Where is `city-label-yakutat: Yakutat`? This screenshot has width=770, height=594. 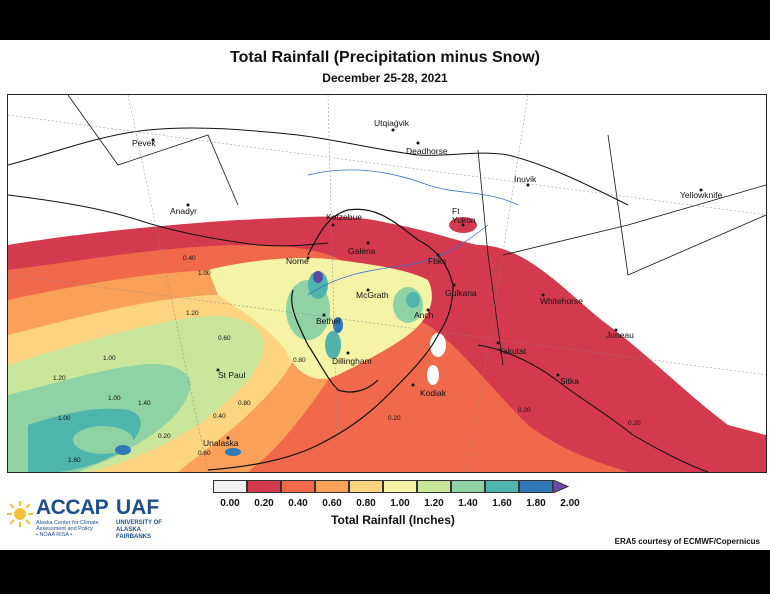 city-label-yakutat: Yakutat is located at coordinates (512, 351).